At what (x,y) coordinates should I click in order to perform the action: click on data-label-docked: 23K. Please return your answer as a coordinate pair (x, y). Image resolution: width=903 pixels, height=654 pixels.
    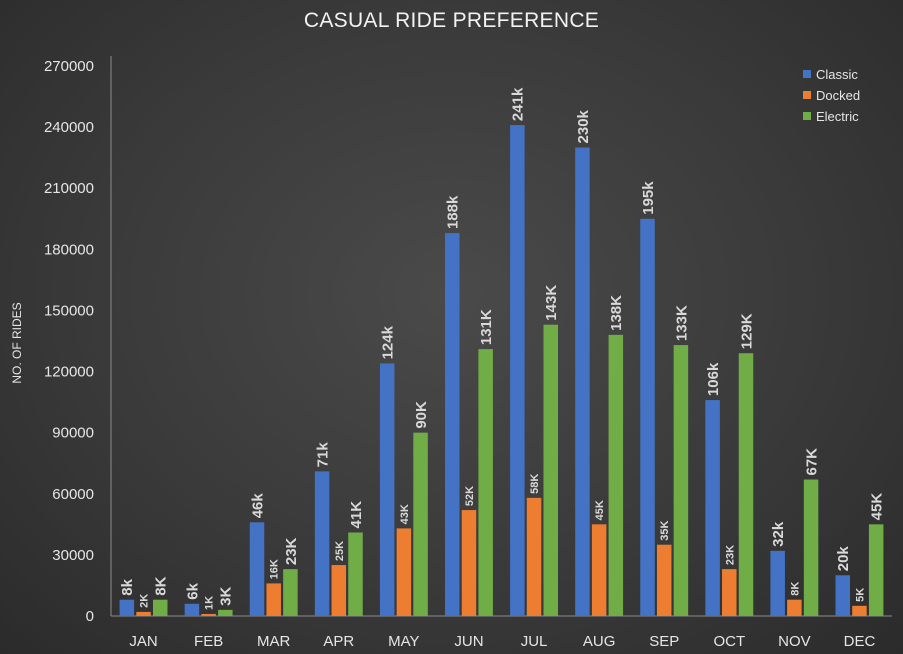
    Looking at the image, I should click on (730, 555).